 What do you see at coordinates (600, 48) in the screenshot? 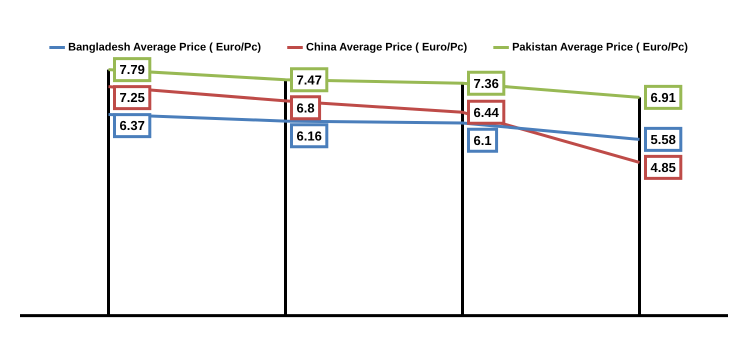
I see `legend-label: Pakistan Average Price ( Euro/Pc)` at bounding box center [600, 48].